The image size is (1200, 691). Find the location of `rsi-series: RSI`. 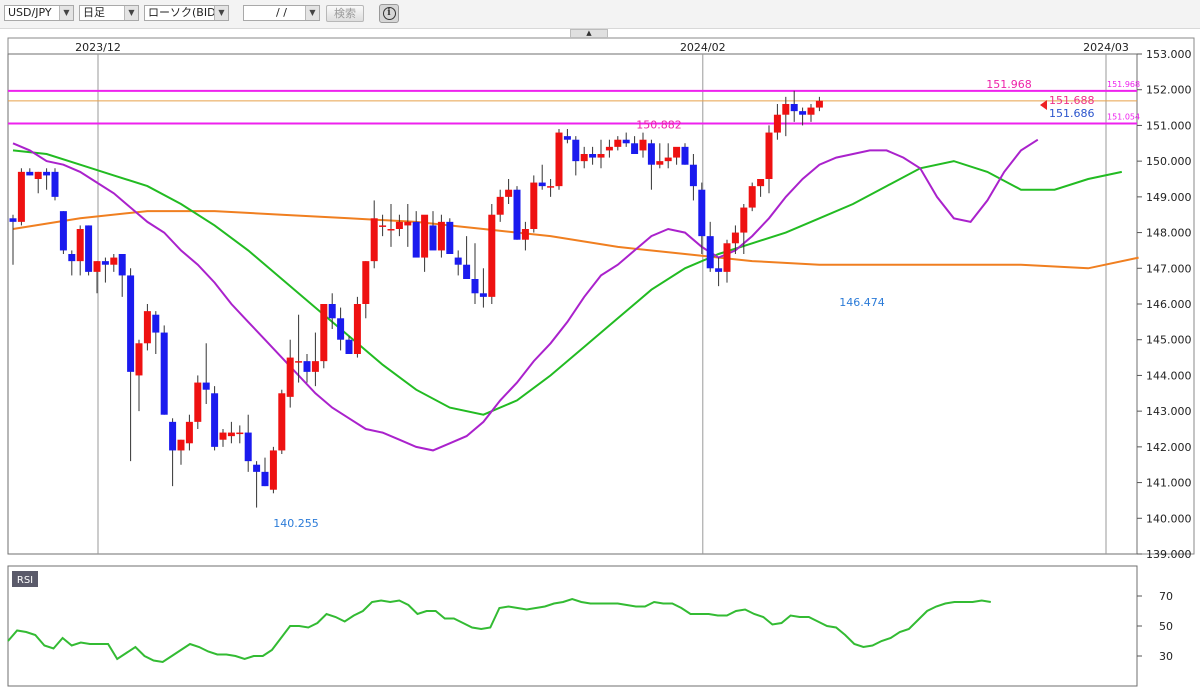

rsi-series: RSI is located at coordinates (499, 617).